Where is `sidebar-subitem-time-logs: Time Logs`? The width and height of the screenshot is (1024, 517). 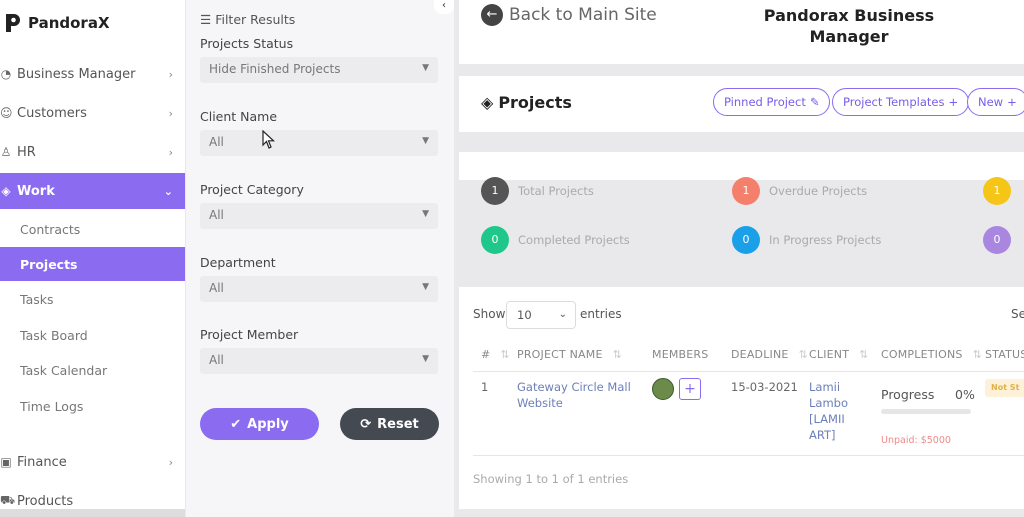
sidebar-subitem-time-logs: Time Logs is located at coordinates (52, 406).